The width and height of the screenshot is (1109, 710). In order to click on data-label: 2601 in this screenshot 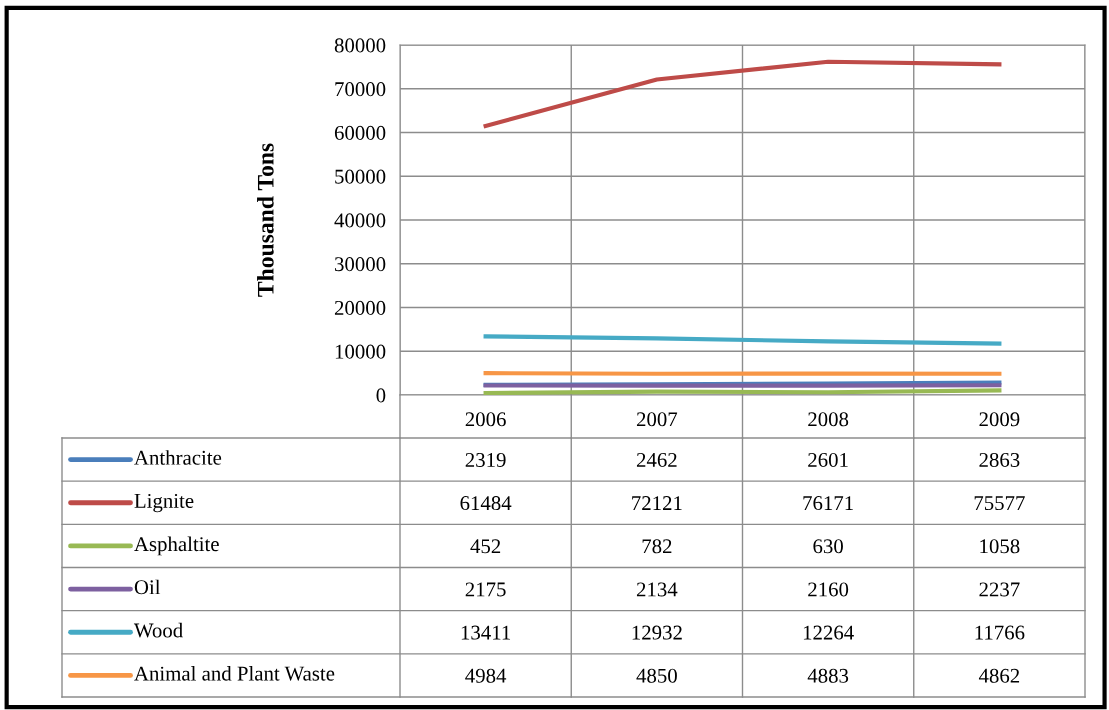, I will do `click(828, 459)`.